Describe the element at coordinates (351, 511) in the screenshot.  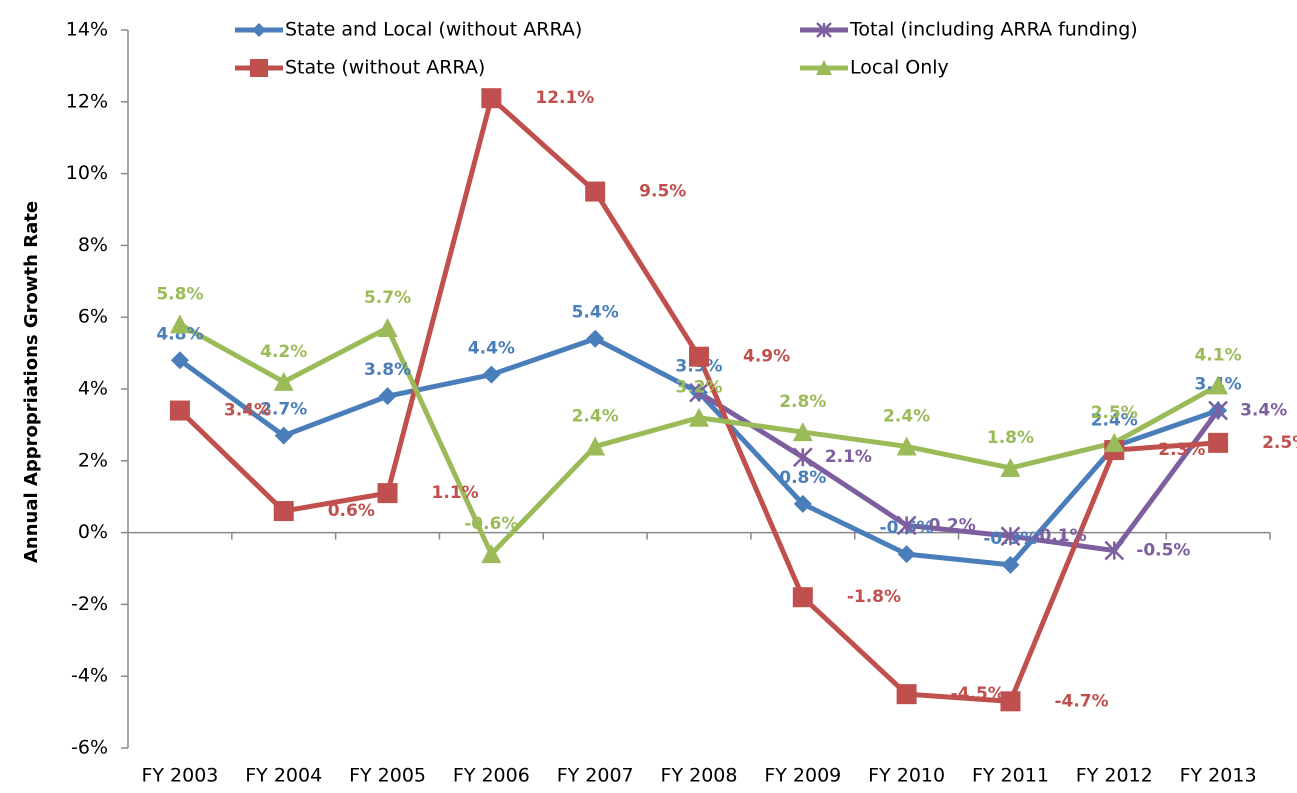
I see `value-label: 0.6%` at that location.